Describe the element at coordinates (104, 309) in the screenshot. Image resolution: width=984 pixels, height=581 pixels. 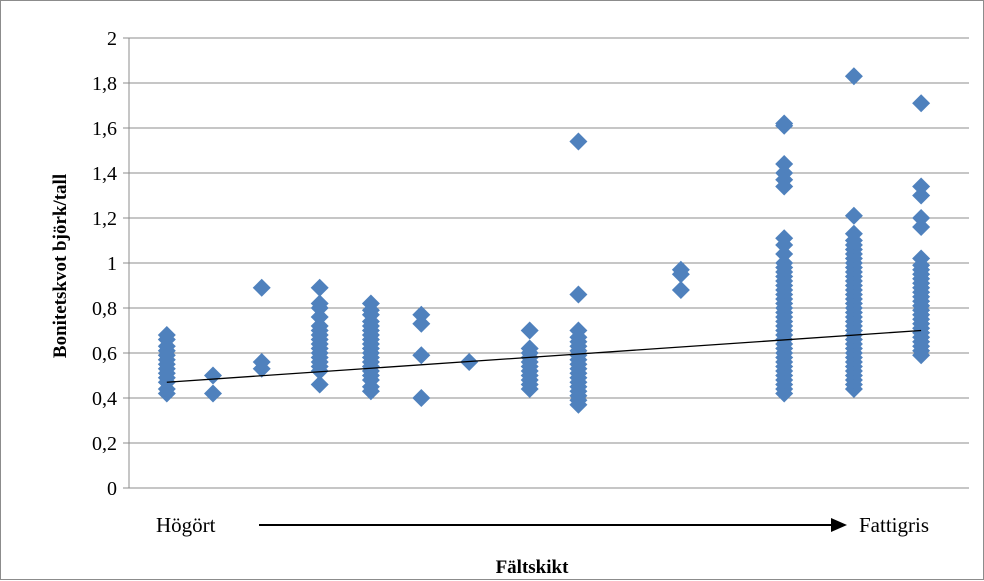
I see `y-tick-label: 0,8` at that location.